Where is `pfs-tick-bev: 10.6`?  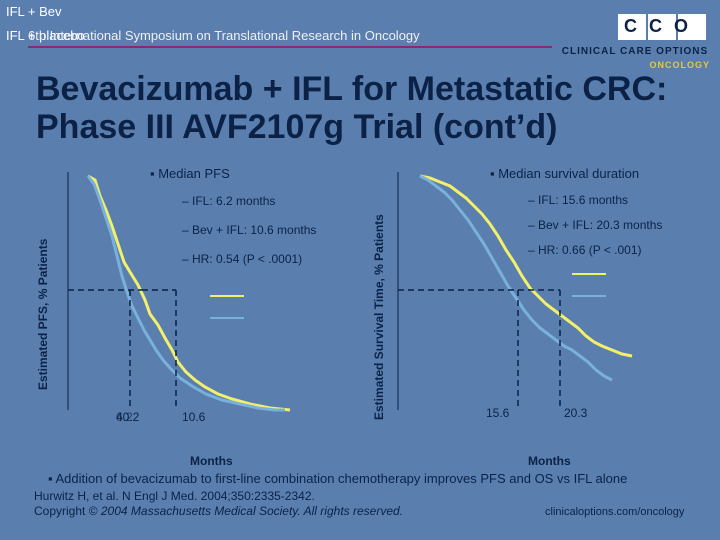
pfs-tick-bev: 10.6 is located at coordinates (194, 417).